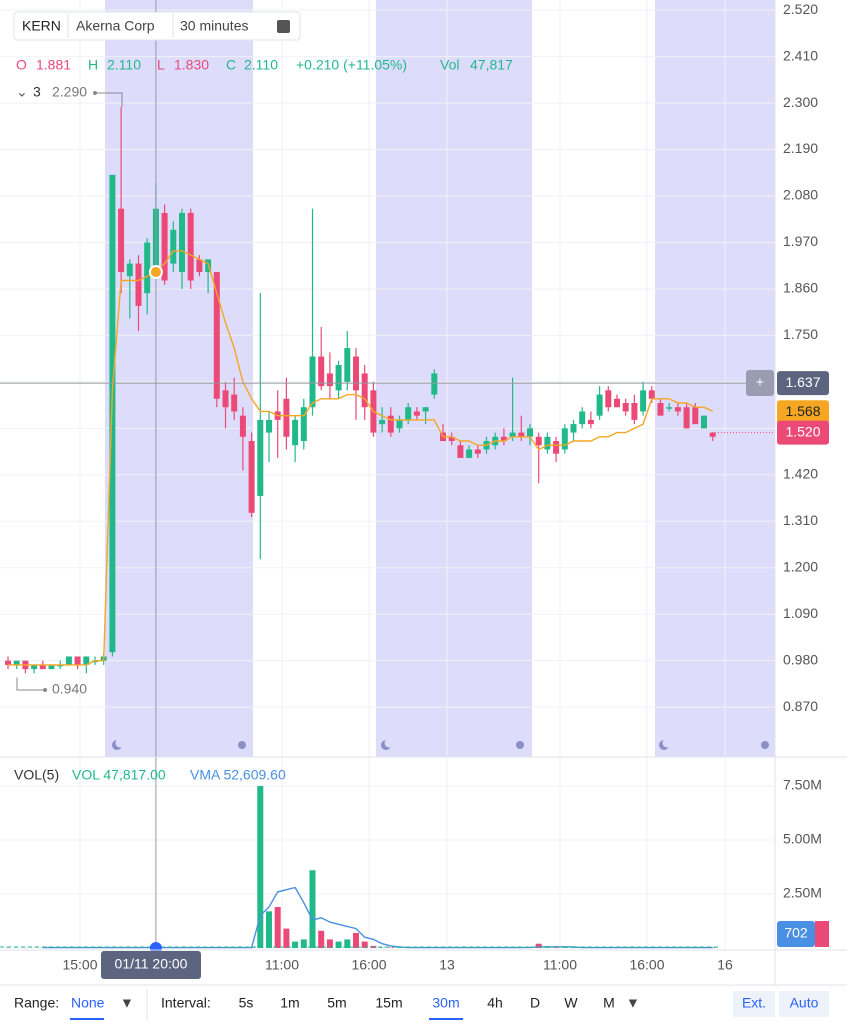 The height and width of the screenshot is (1029, 847). Describe the element at coordinates (37, 92) in the screenshot. I see `indicator-count: 3` at that location.